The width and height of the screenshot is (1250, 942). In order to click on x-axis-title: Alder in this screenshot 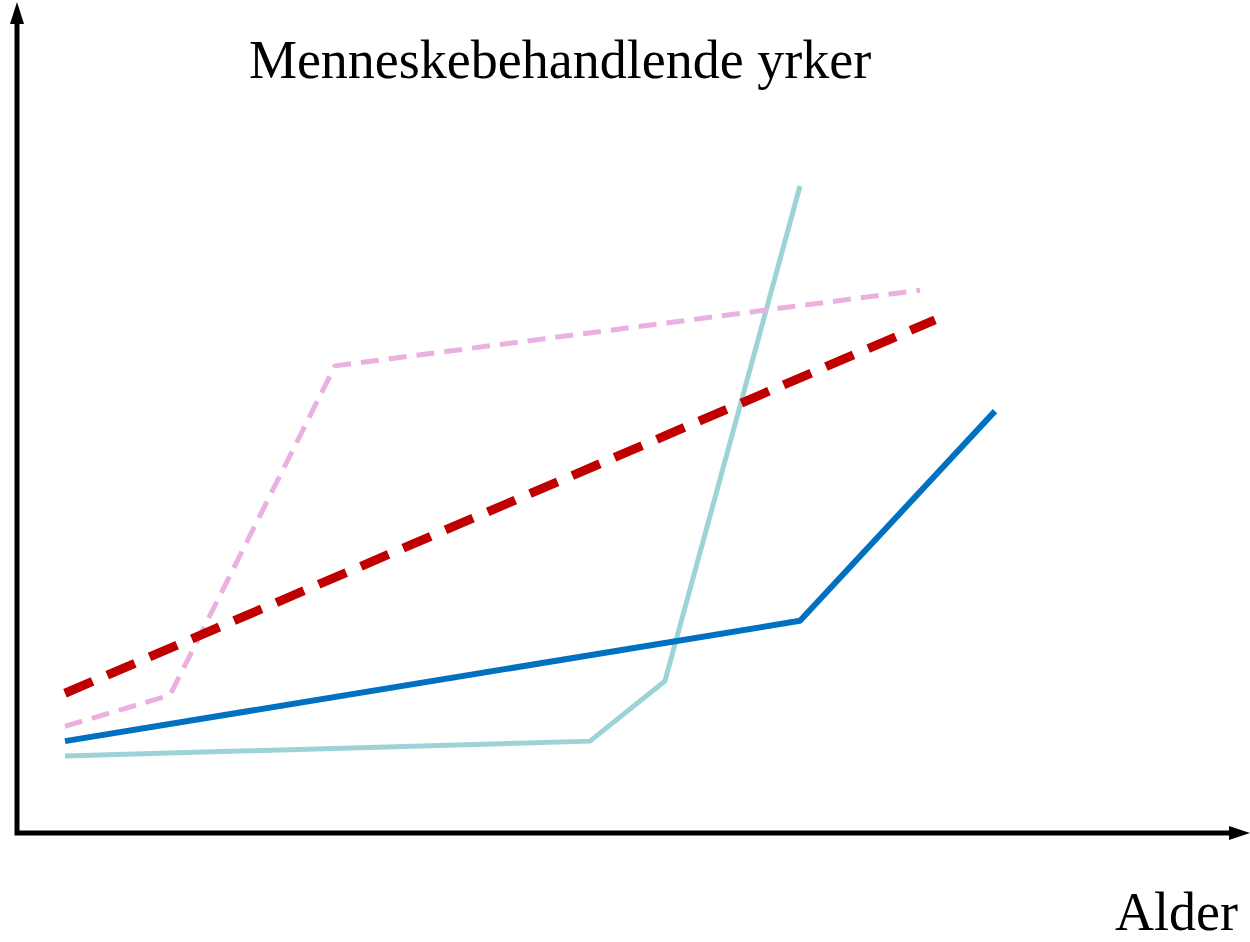, I will do `click(1177, 912)`.